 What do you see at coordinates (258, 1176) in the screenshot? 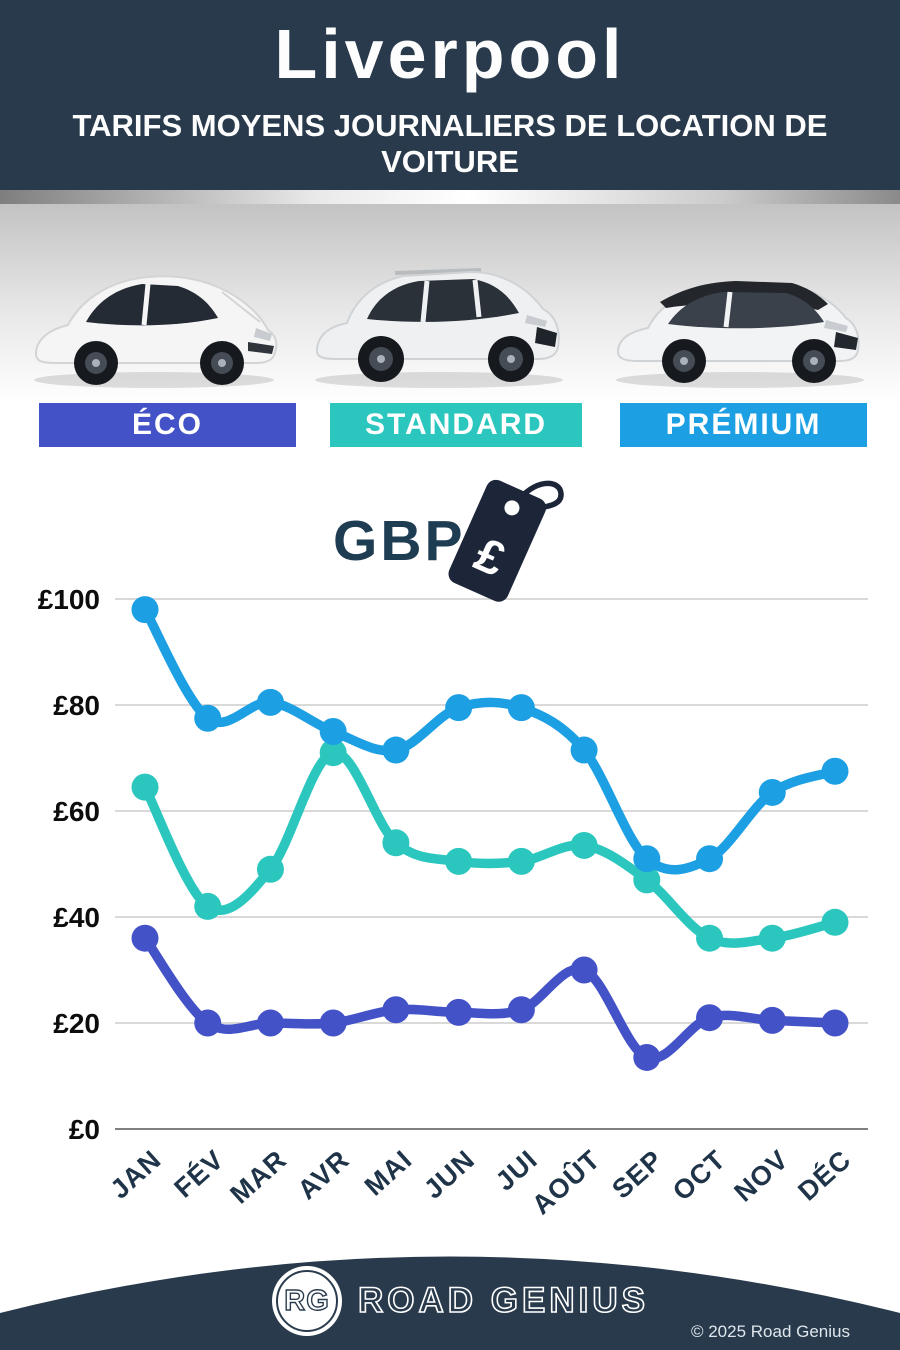
I see `svg-text: MAR` at bounding box center [258, 1176].